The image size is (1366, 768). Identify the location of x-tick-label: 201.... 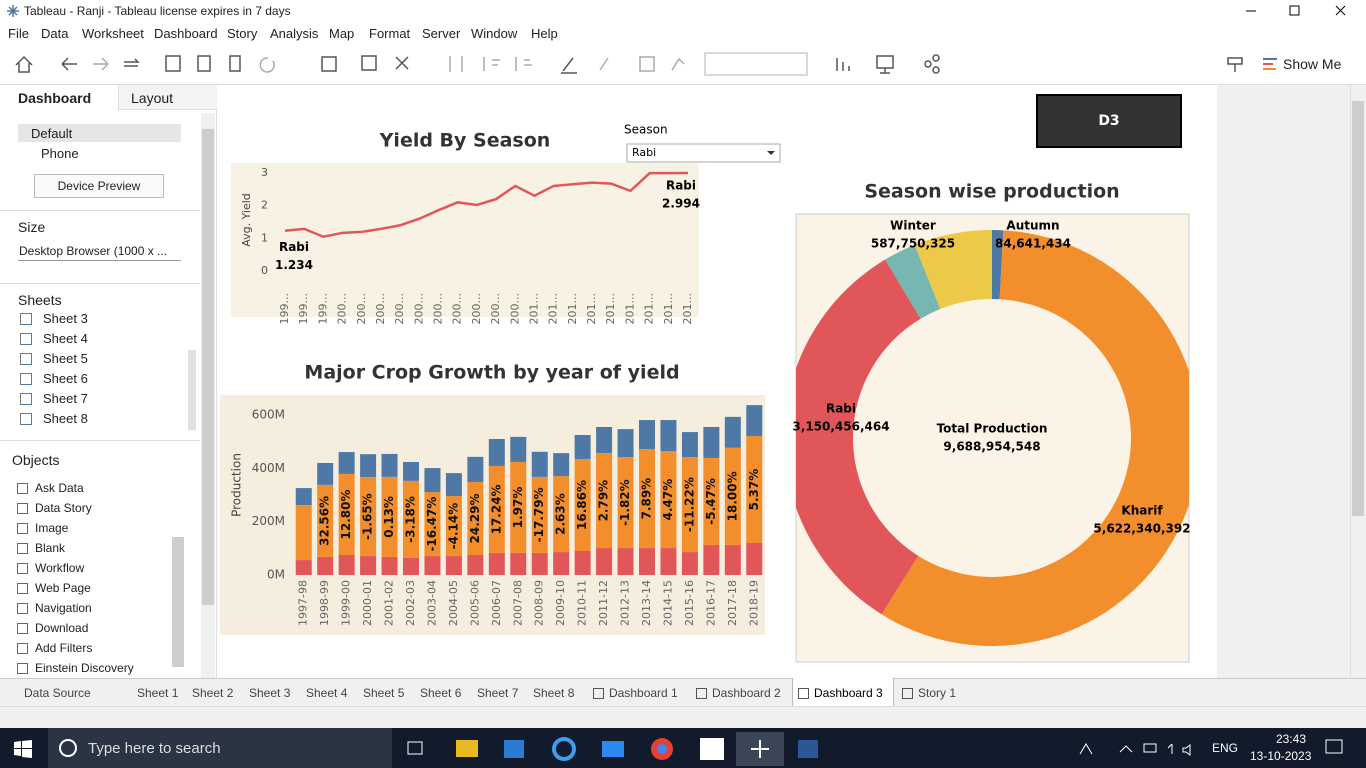
(572, 309).